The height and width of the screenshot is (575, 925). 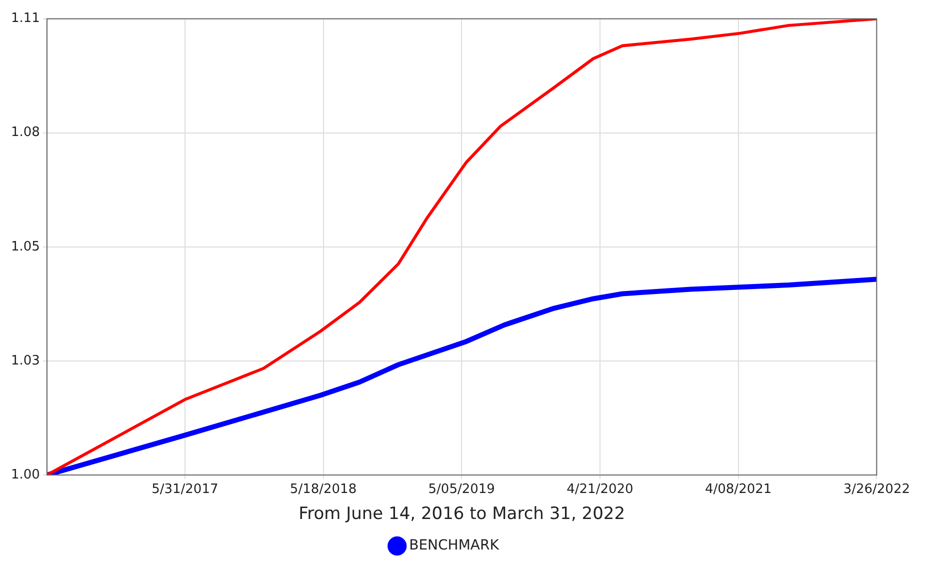 What do you see at coordinates (600, 490) in the screenshot?
I see `x-tick-label: 4/21/2020` at bounding box center [600, 490].